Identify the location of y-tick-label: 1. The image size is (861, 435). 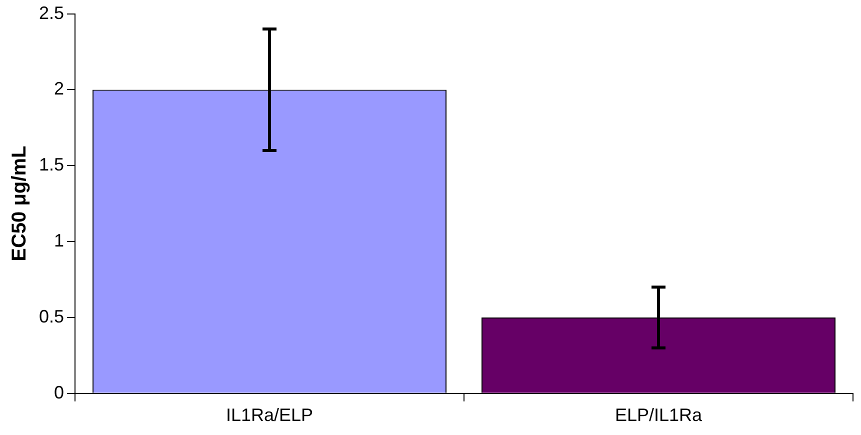
(59, 240).